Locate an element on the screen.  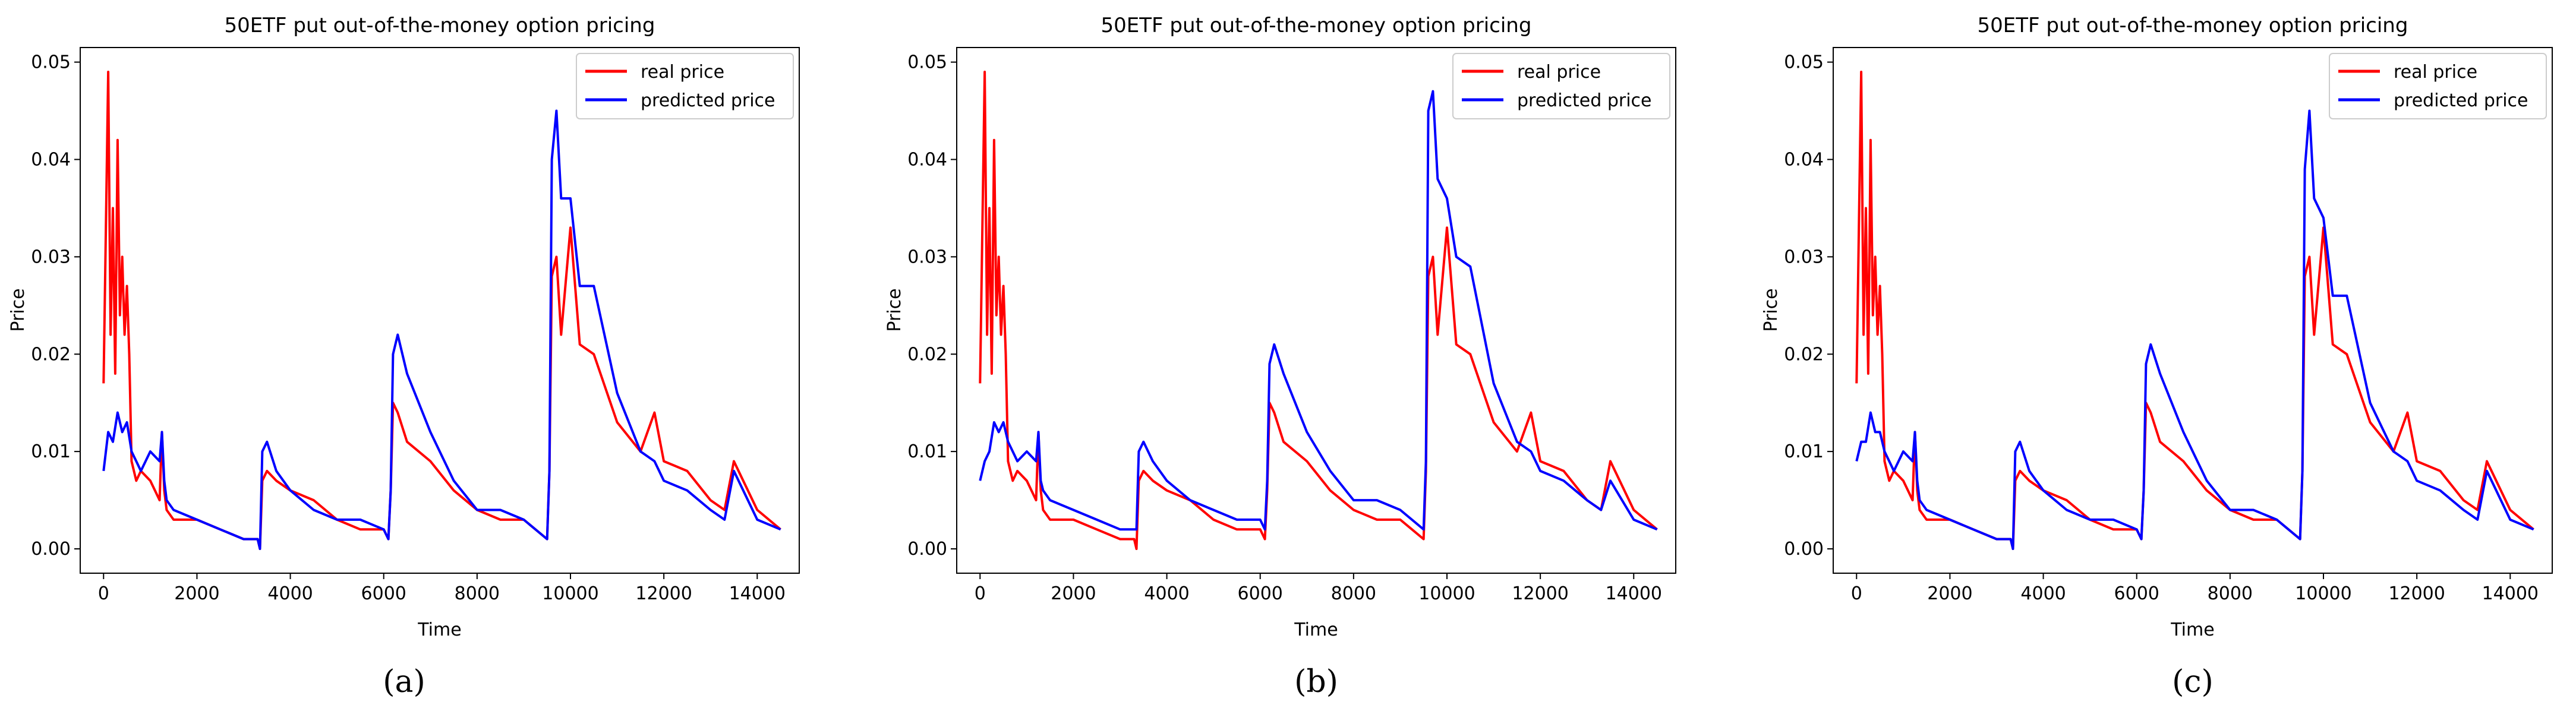
panel-label: (c) is located at coordinates (2193, 682).